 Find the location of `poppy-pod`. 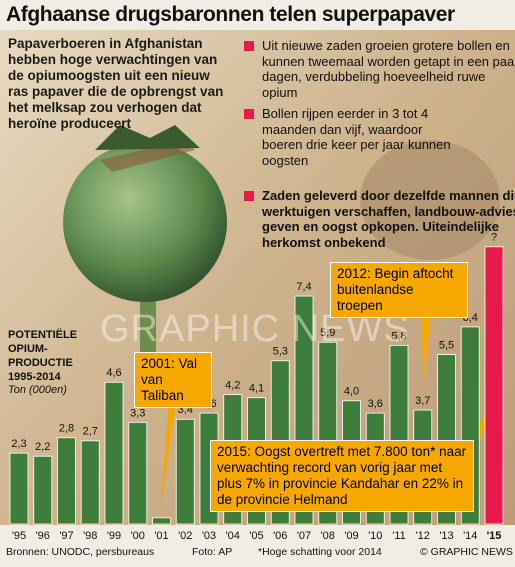

poppy-pod is located at coordinates (145, 222).